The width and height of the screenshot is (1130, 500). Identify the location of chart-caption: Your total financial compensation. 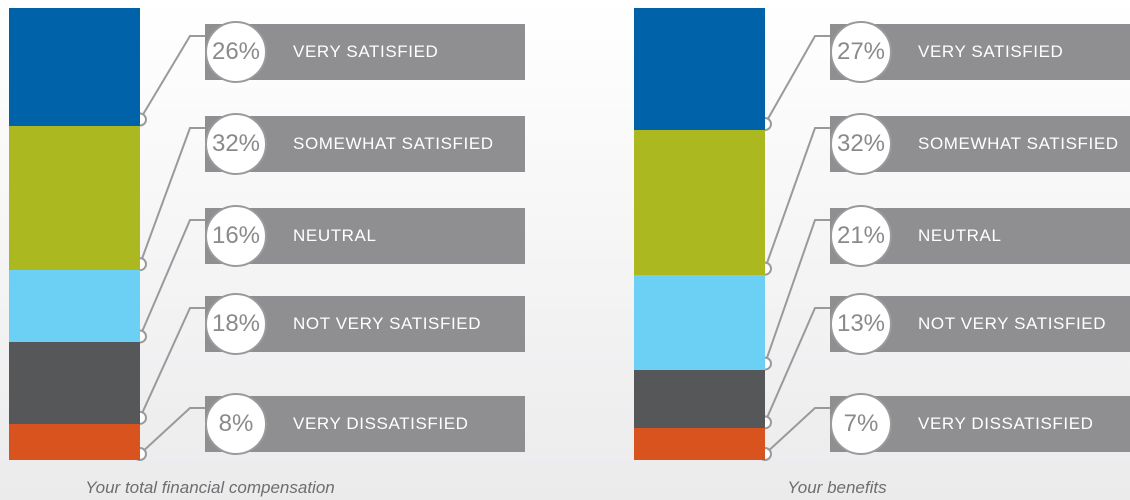
(210, 487).